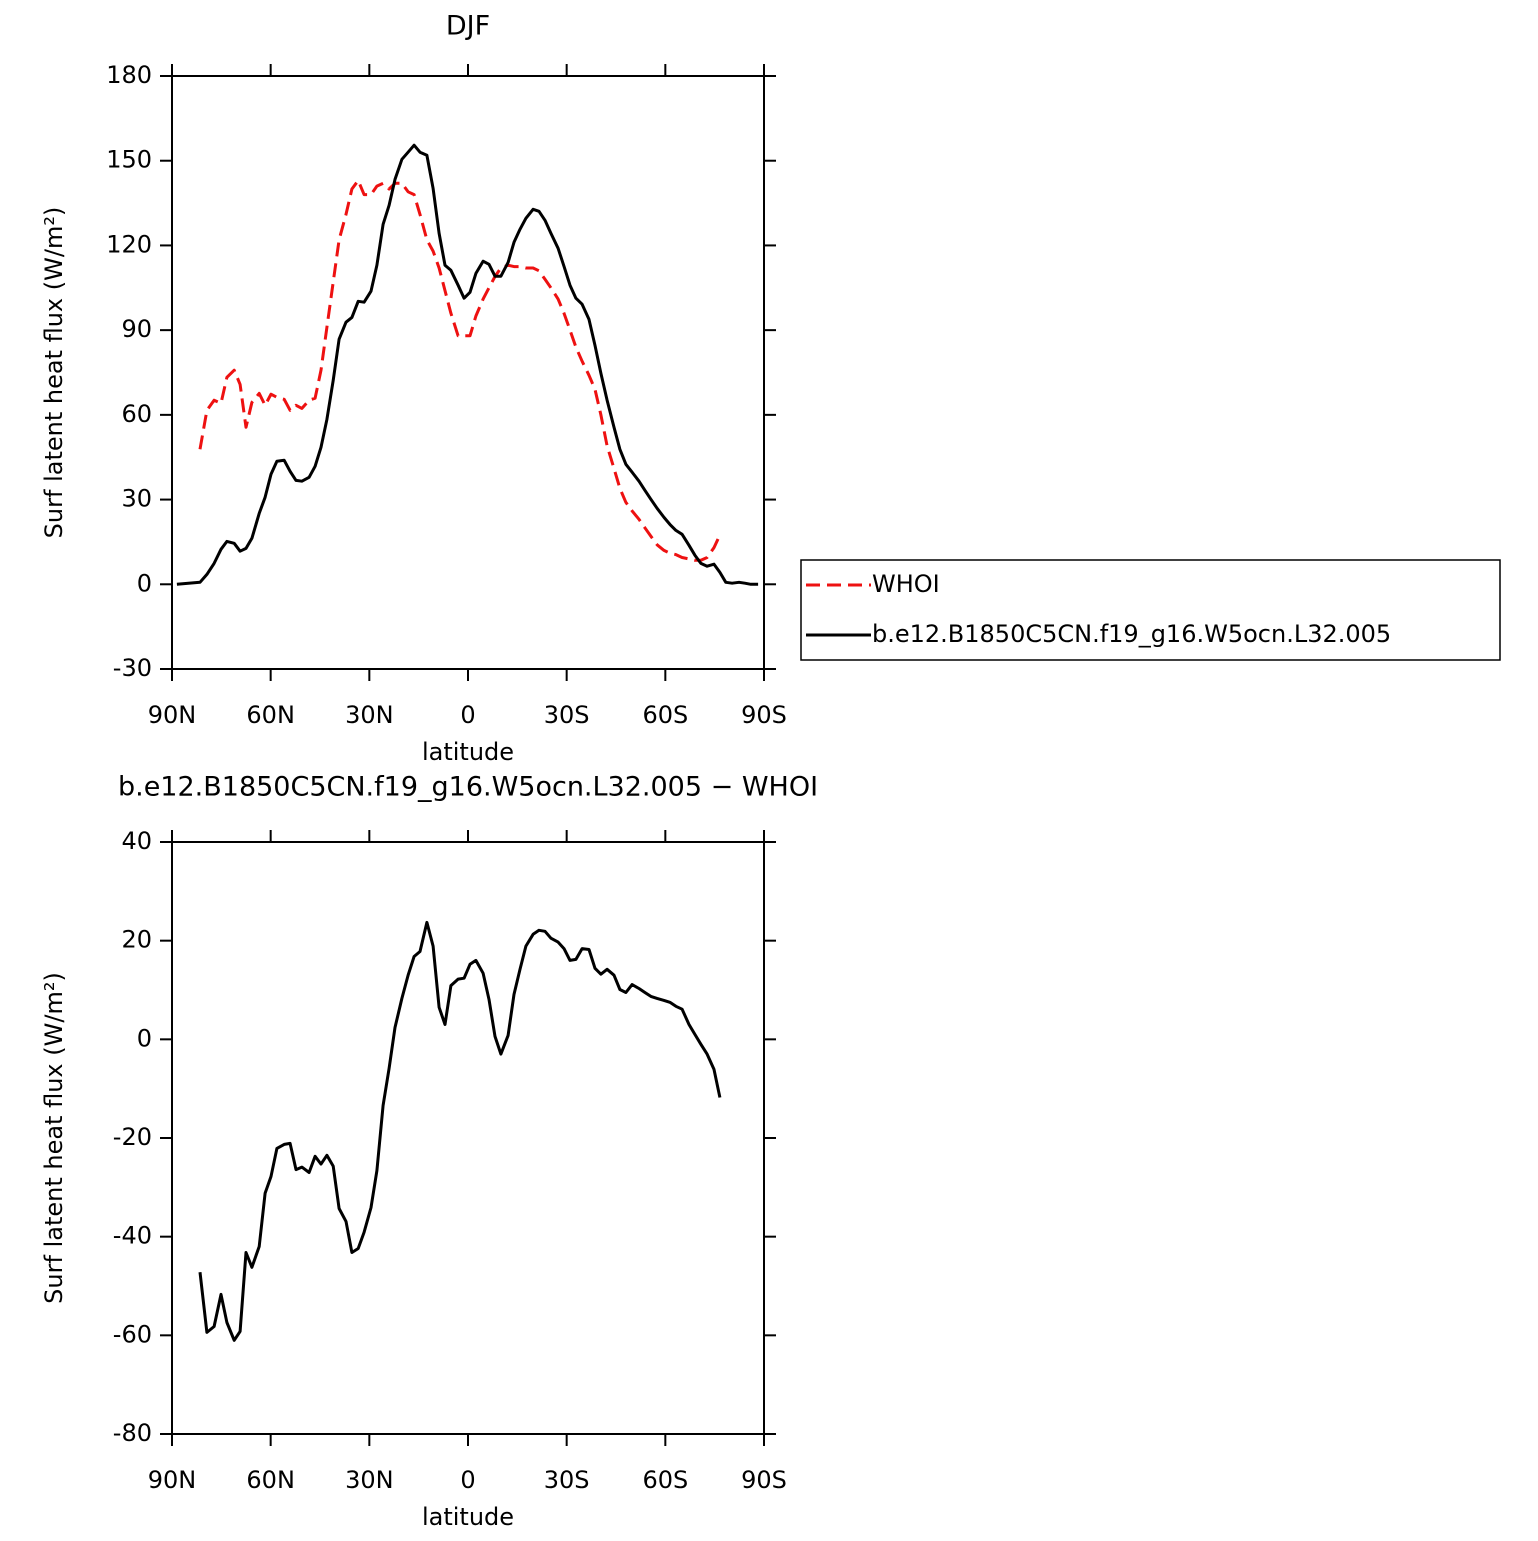 Image resolution: width=1538 pixels, height=1541 pixels. Describe the element at coordinates (132, 668) in the screenshot. I see `y-tick-label: -30` at that location.